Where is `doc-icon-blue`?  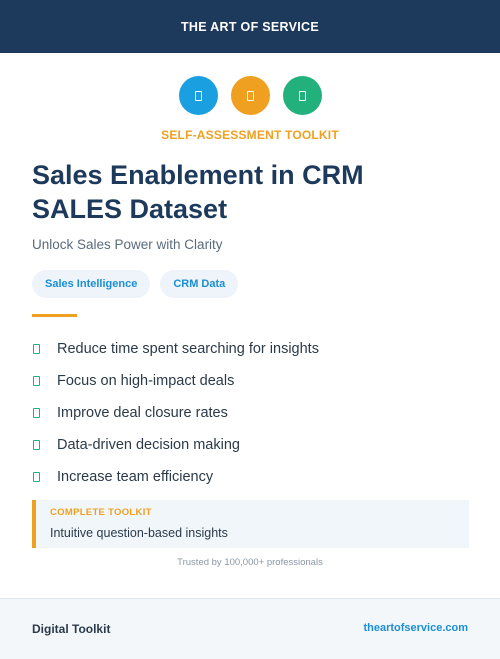
doc-icon-blue is located at coordinates (198, 95).